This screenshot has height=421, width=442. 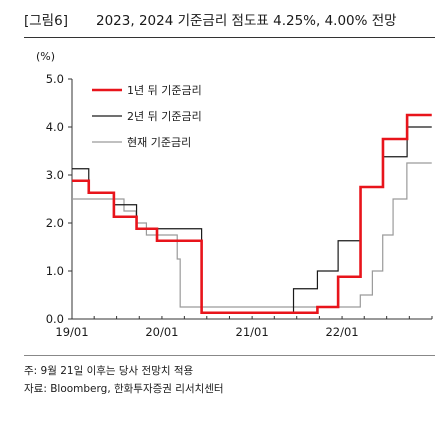 I want to click on y-tick-label: 5.0, so click(x=55, y=79).